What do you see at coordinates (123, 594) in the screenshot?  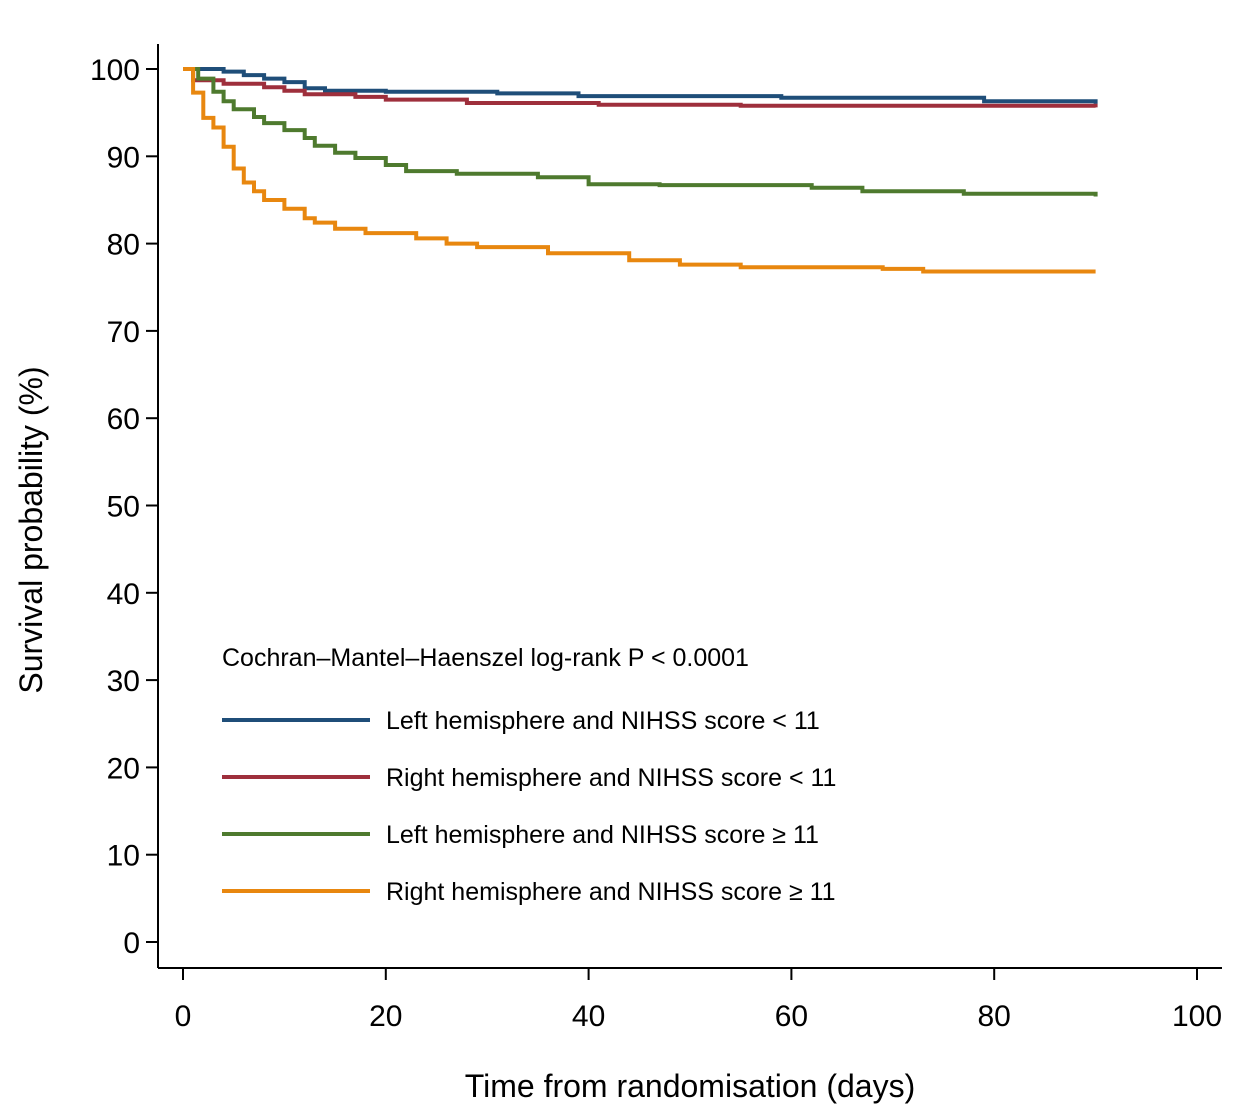 I see `y-tick-label: 40` at bounding box center [123, 594].